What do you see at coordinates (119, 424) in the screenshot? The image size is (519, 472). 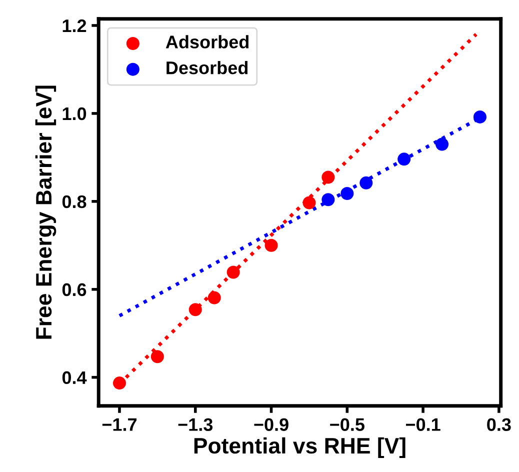 I see `x-tick-label: −1.7` at bounding box center [119, 424].